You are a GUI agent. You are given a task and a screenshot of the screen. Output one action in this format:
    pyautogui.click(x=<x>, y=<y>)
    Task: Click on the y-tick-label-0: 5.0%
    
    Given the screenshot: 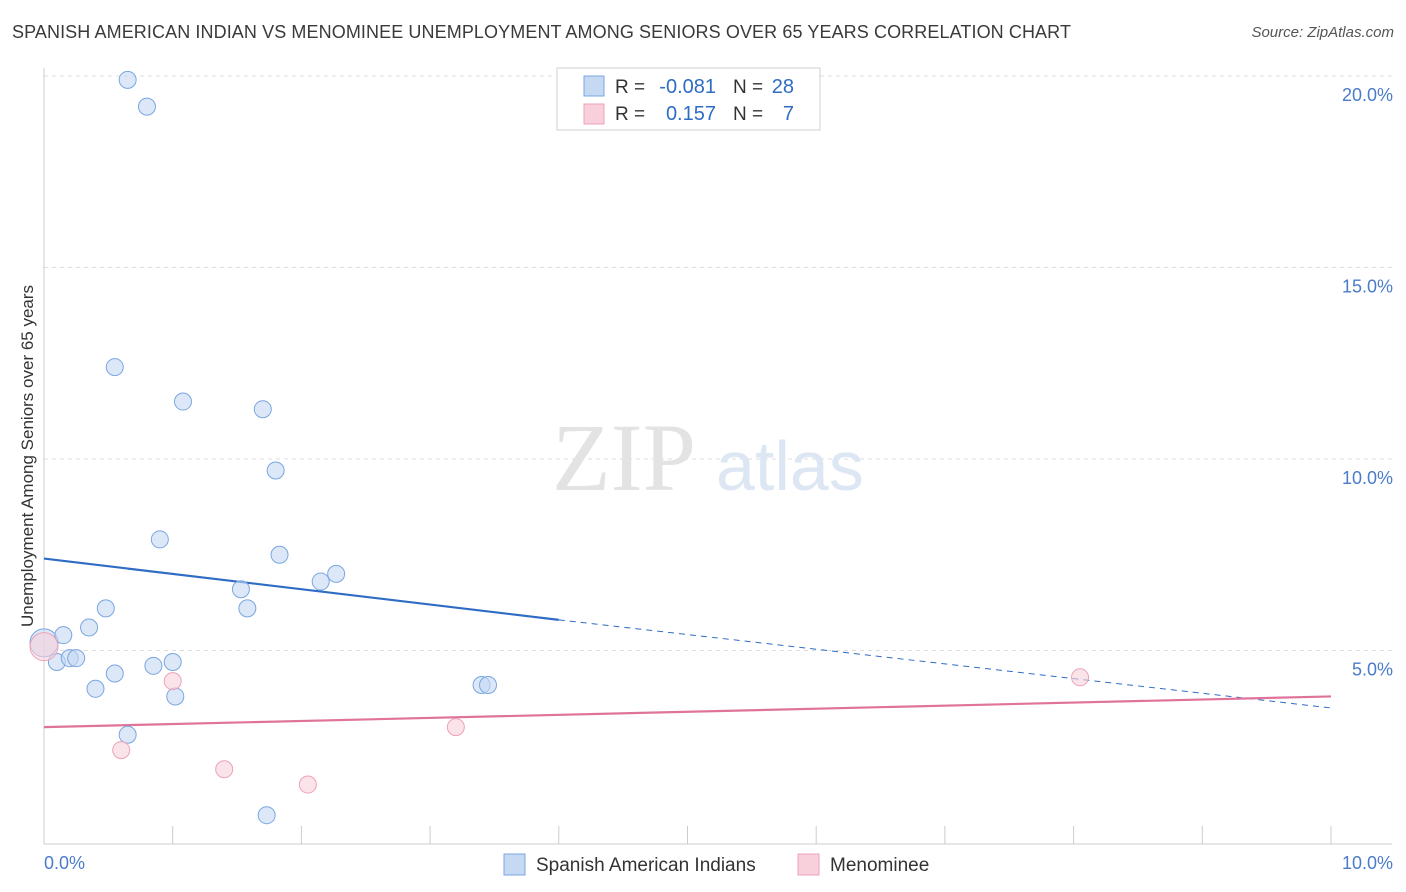 What is the action you would take?
    pyautogui.click(x=1372, y=670)
    